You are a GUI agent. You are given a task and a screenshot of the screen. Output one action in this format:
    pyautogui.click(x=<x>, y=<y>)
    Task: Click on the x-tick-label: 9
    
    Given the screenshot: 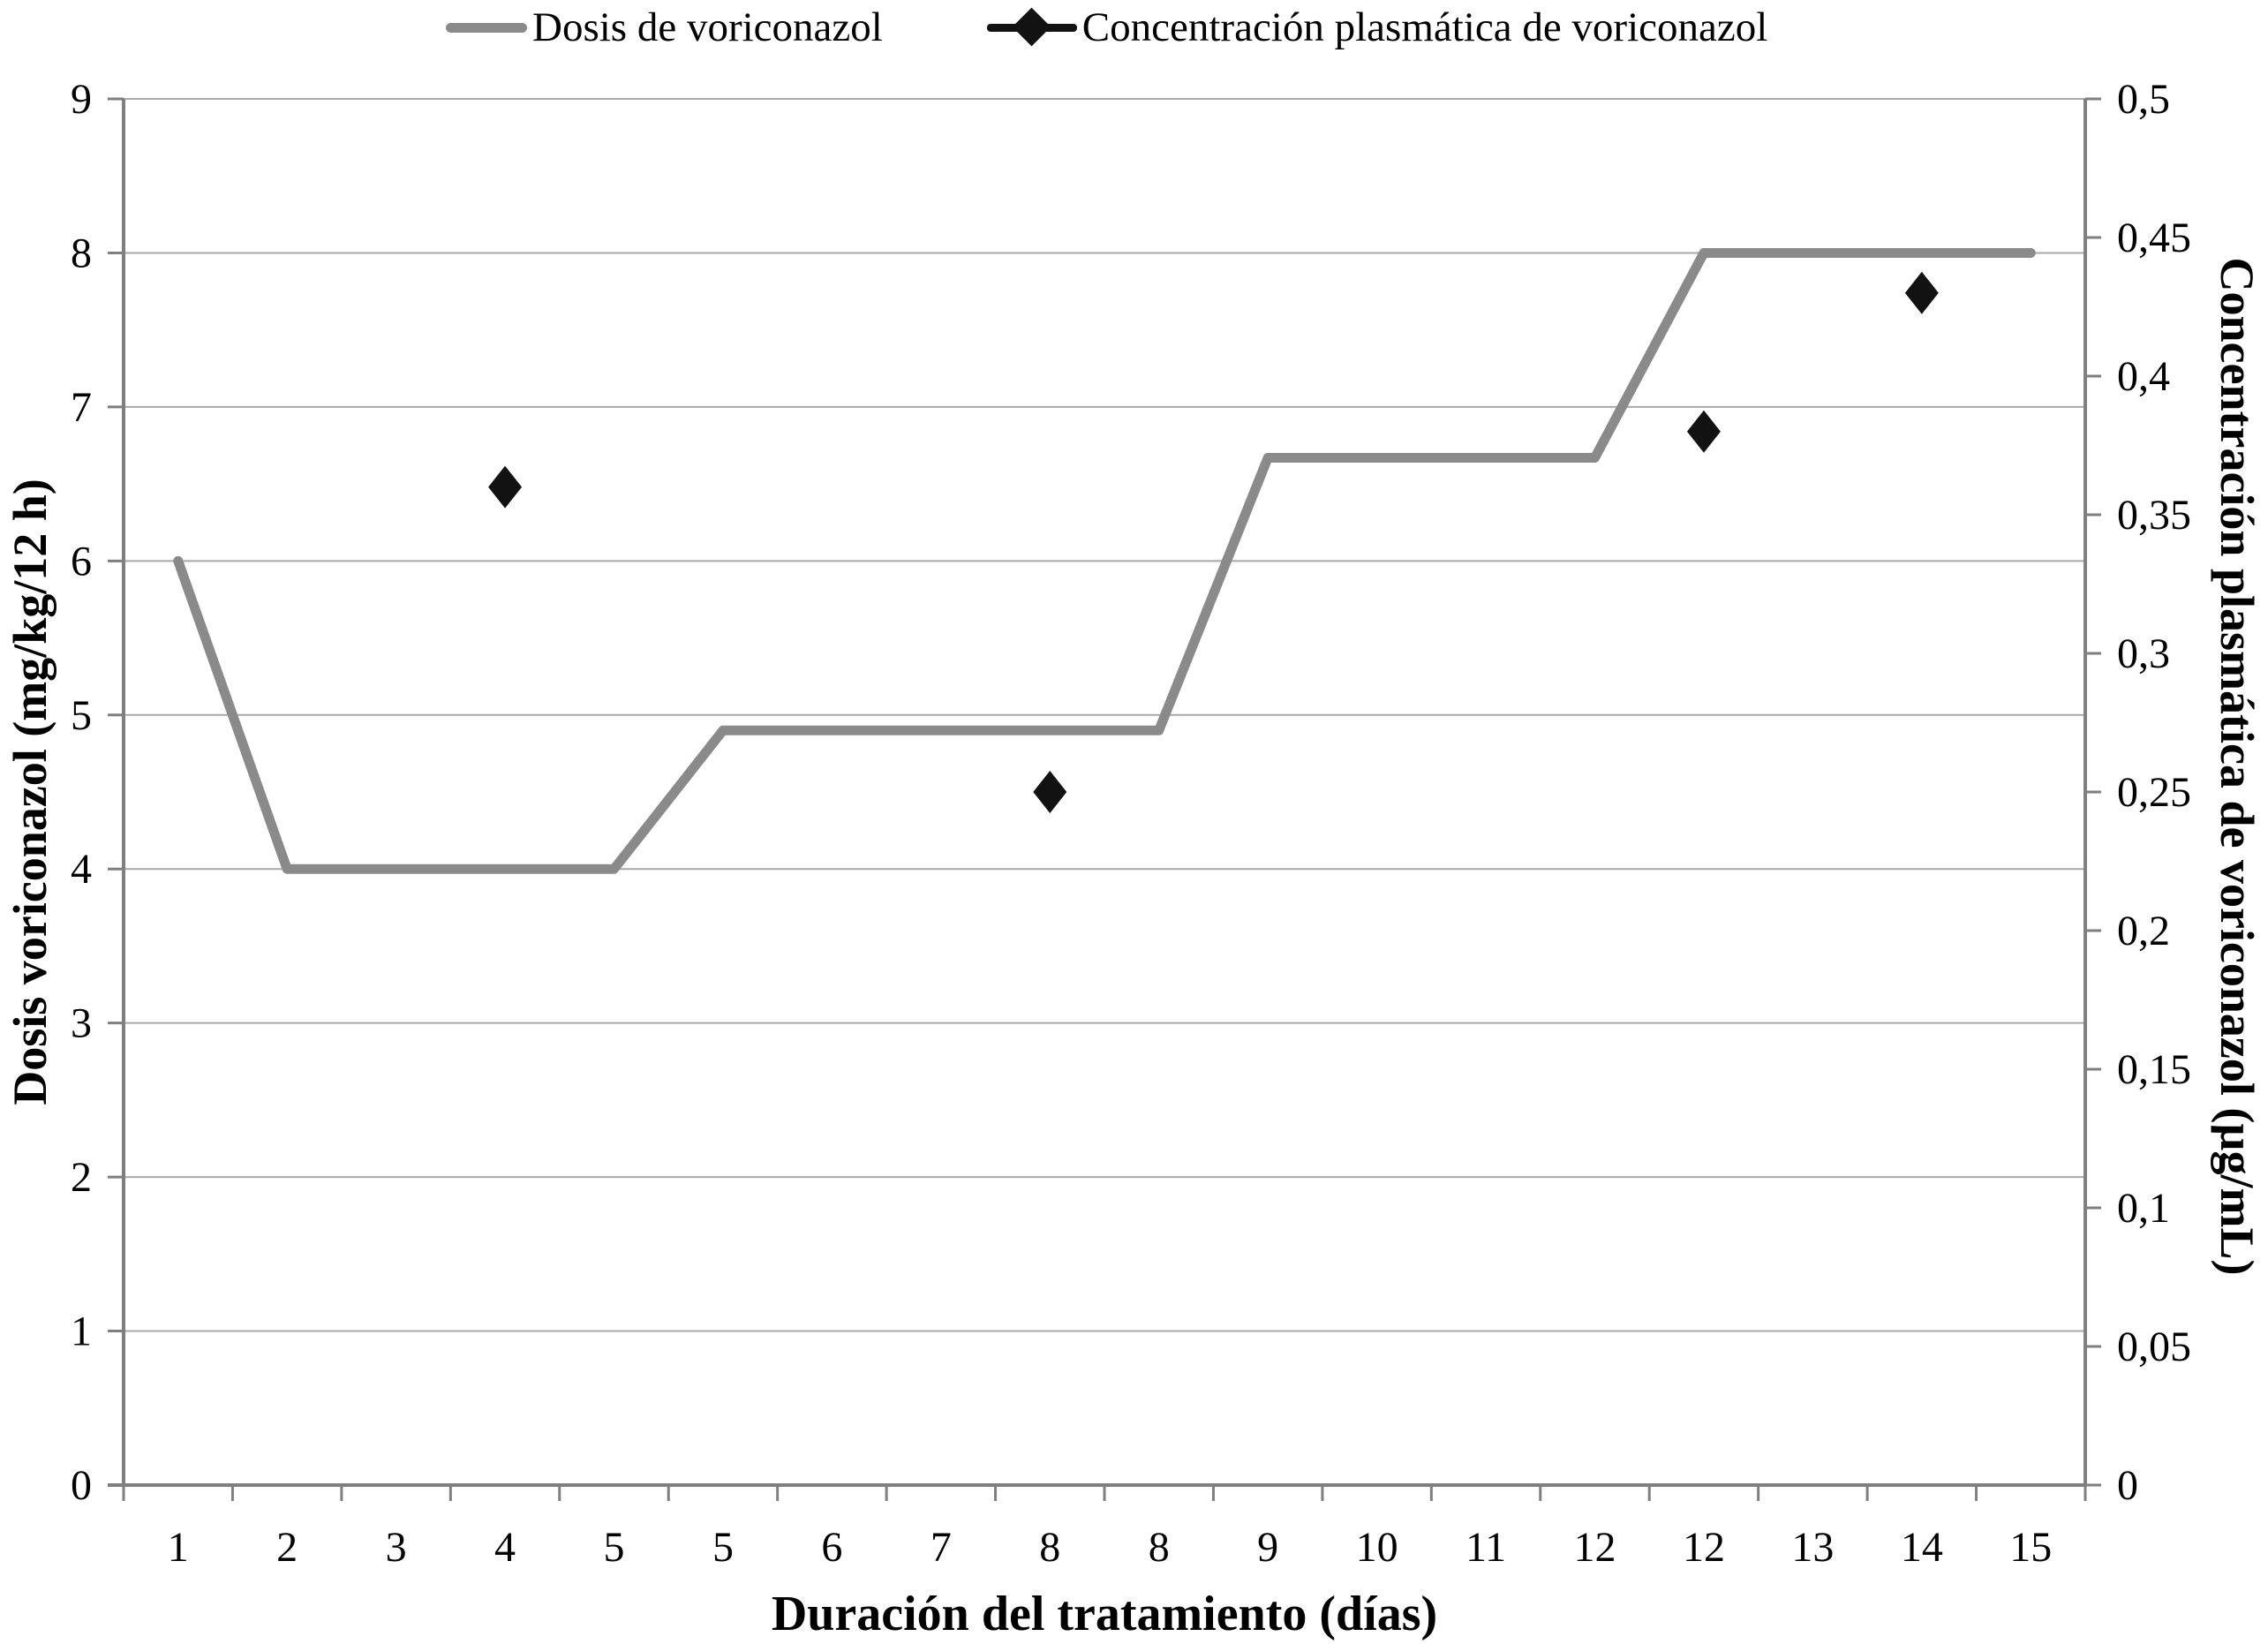 What is the action you would take?
    pyautogui.click(x=1267, y=1547)
    